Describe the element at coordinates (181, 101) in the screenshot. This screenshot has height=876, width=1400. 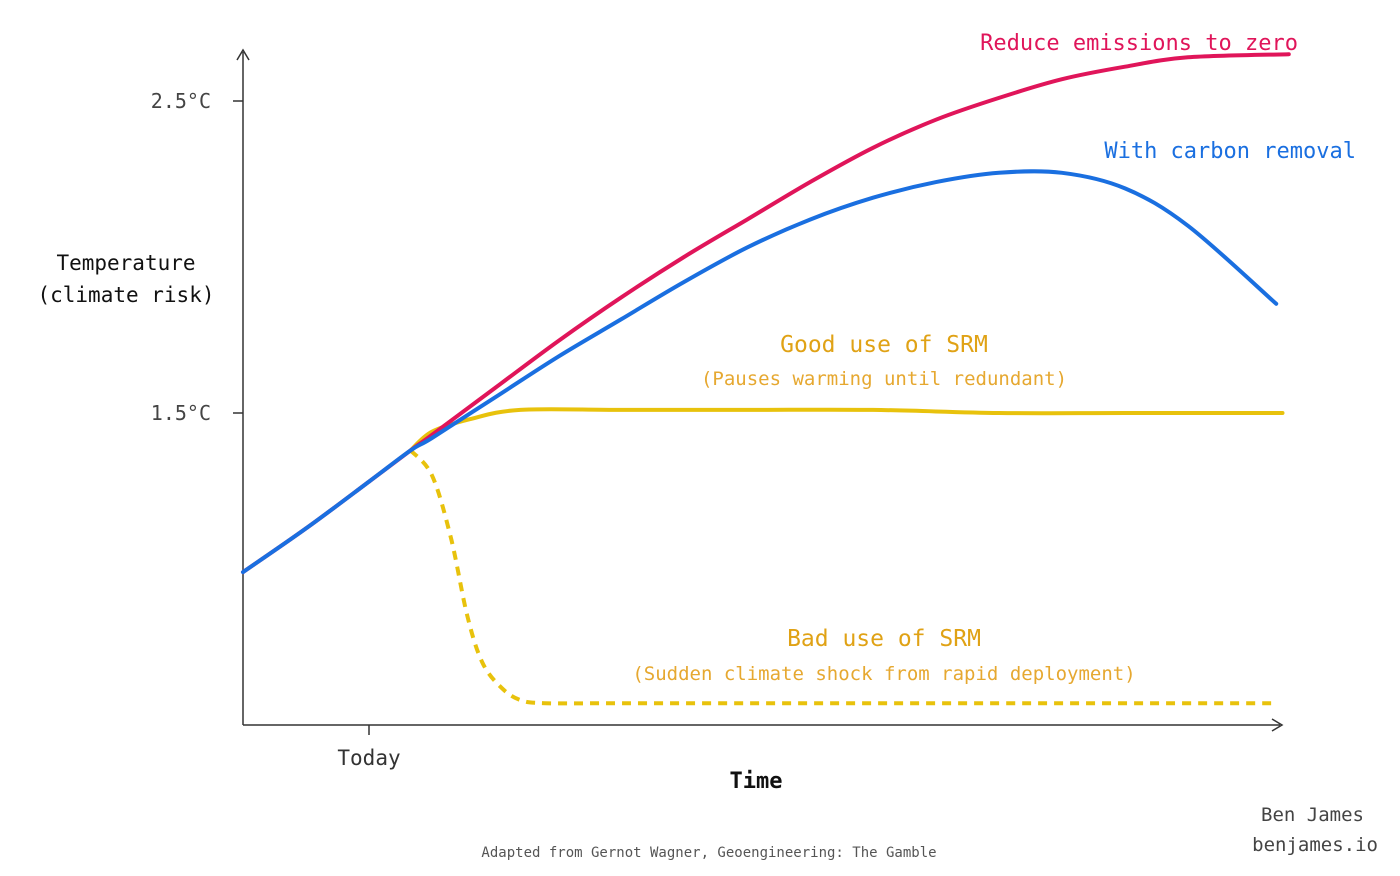
I see `y-tick-label: 2.5°C` at that location.